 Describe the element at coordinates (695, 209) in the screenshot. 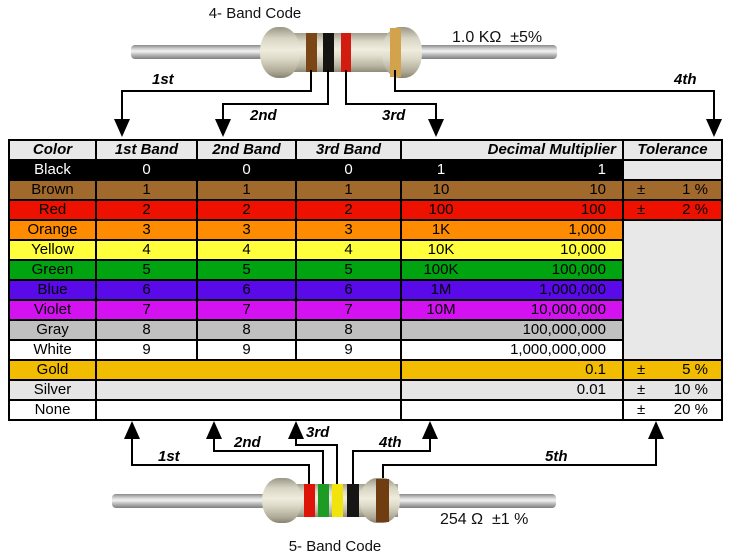

I see `tolerance-value: 2 %` at that location.